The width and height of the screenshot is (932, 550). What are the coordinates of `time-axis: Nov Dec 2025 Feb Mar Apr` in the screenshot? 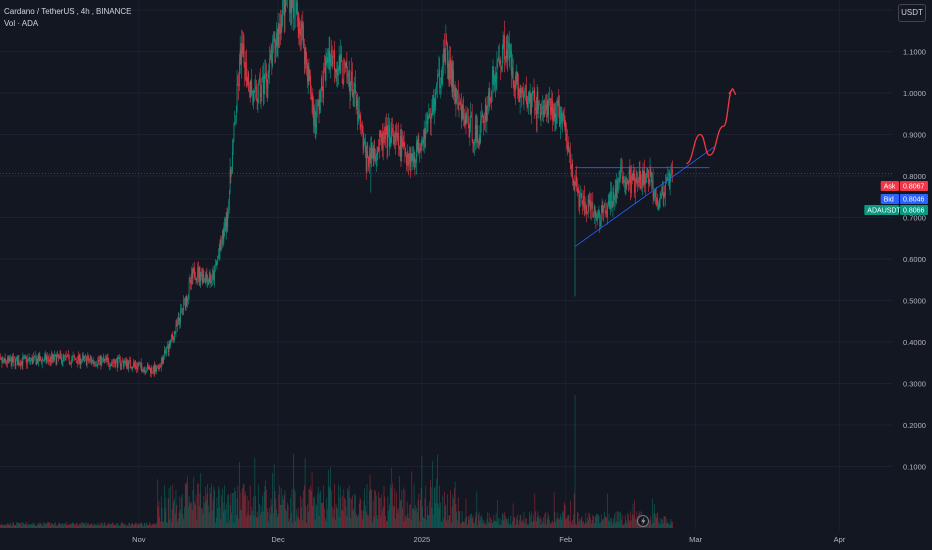 It's located at (489, 539).